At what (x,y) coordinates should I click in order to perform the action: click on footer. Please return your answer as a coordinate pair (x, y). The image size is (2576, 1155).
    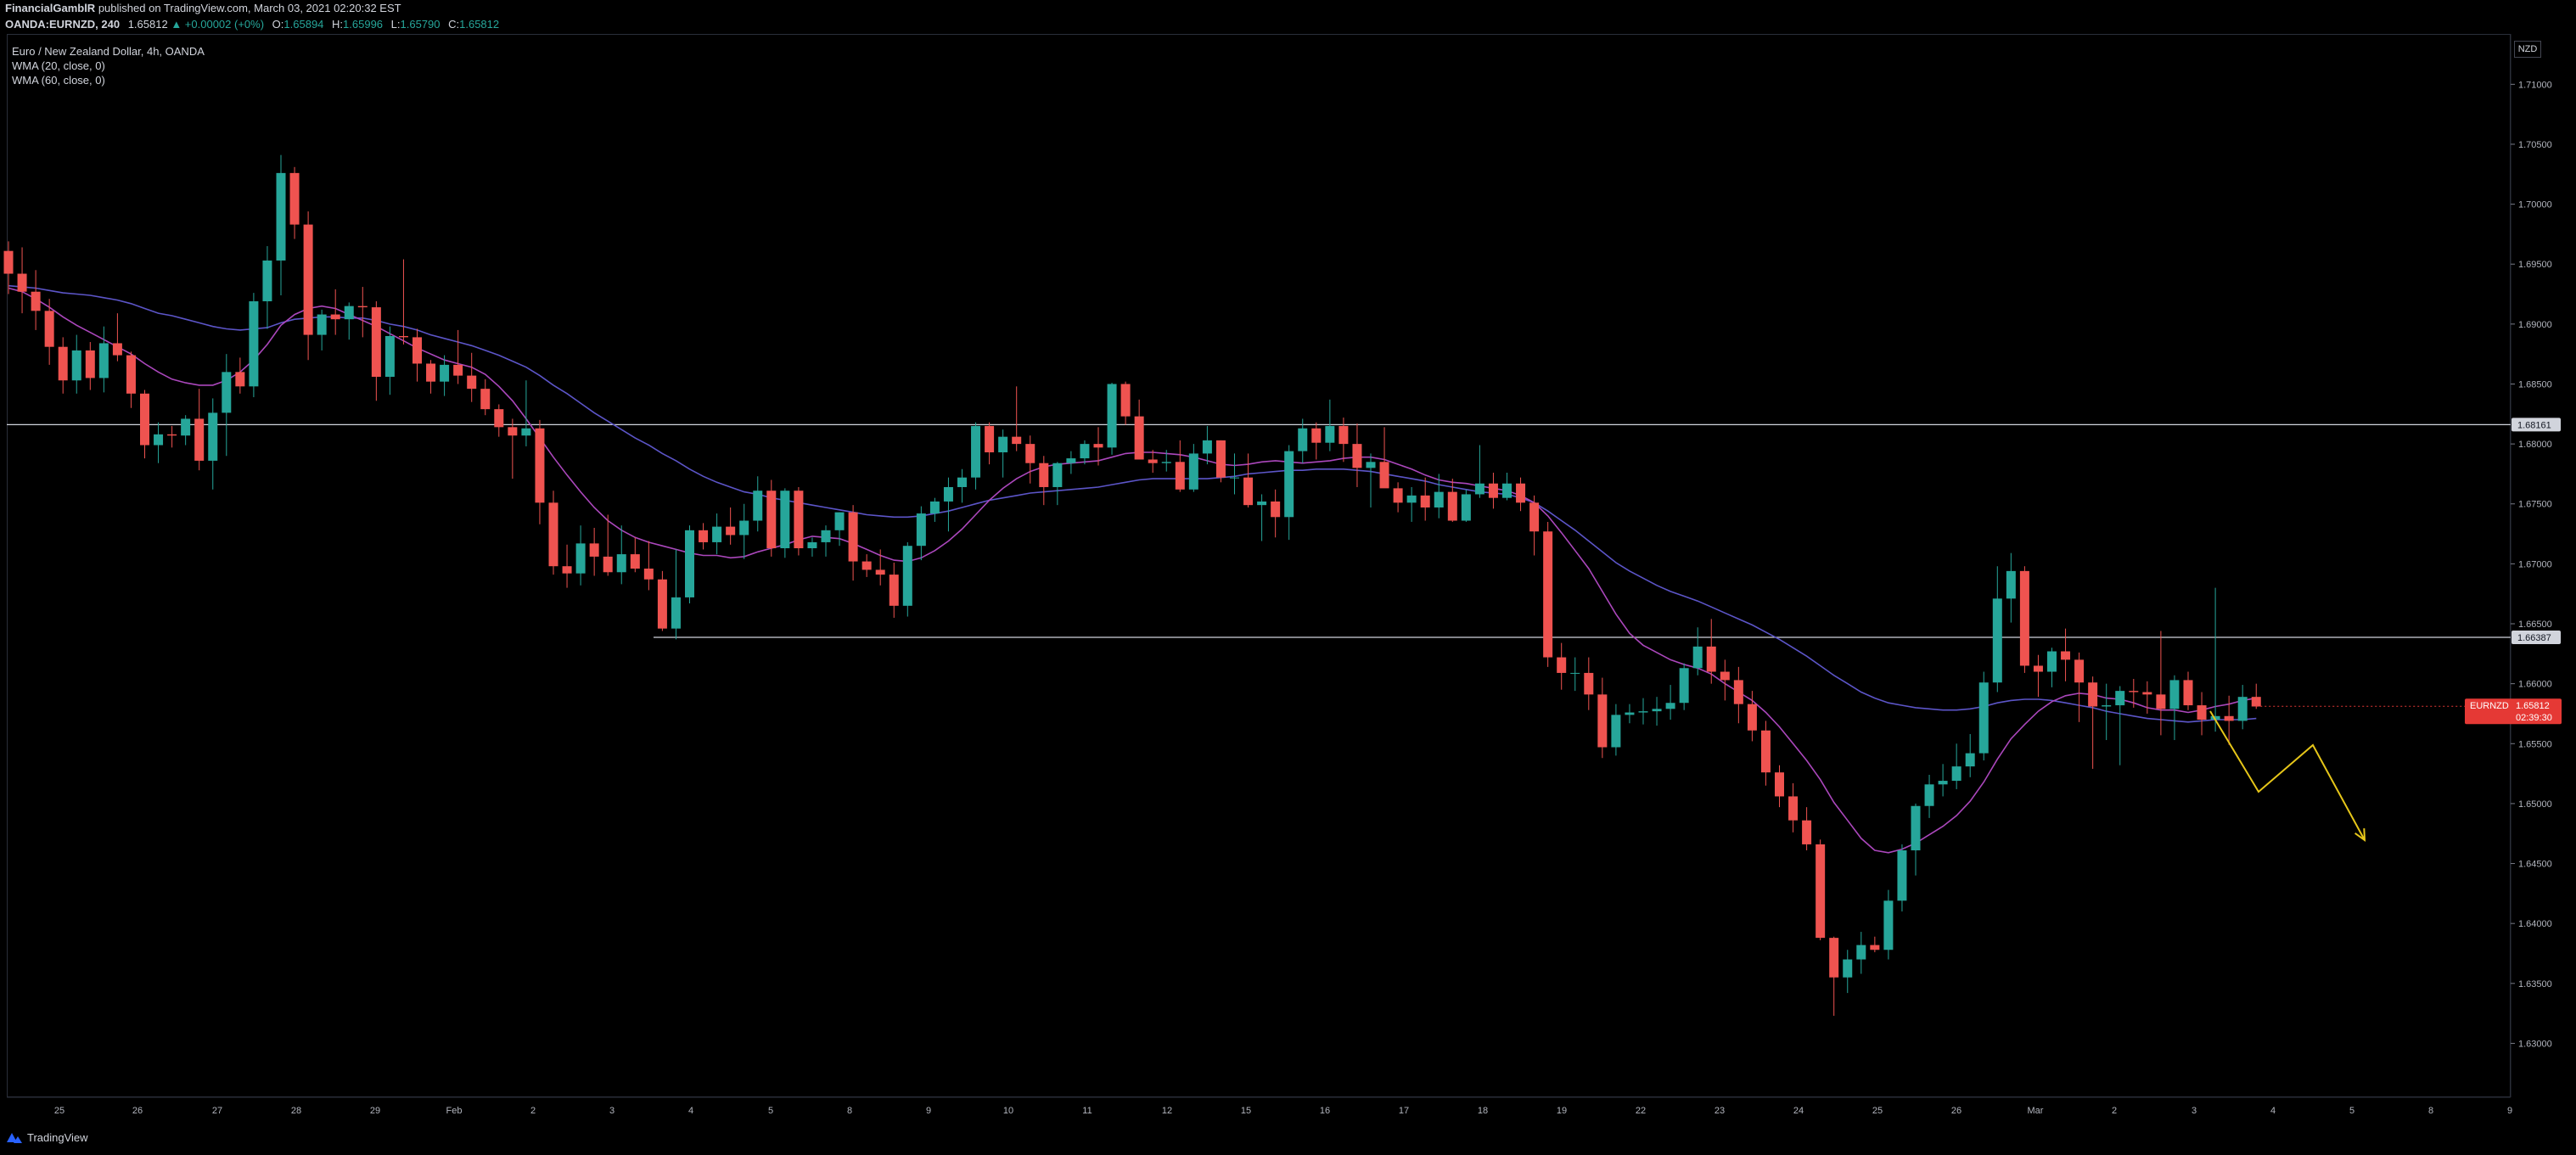
    Looking at the image, I should click on (1288, 1139).